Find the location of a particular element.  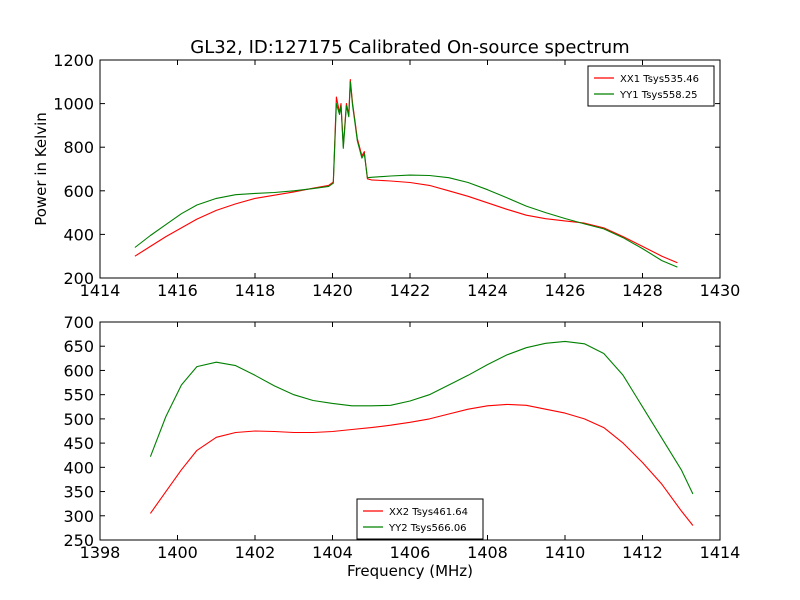

legend-label: XX1 Tsys535.46 is located at coordinates (659, 79).